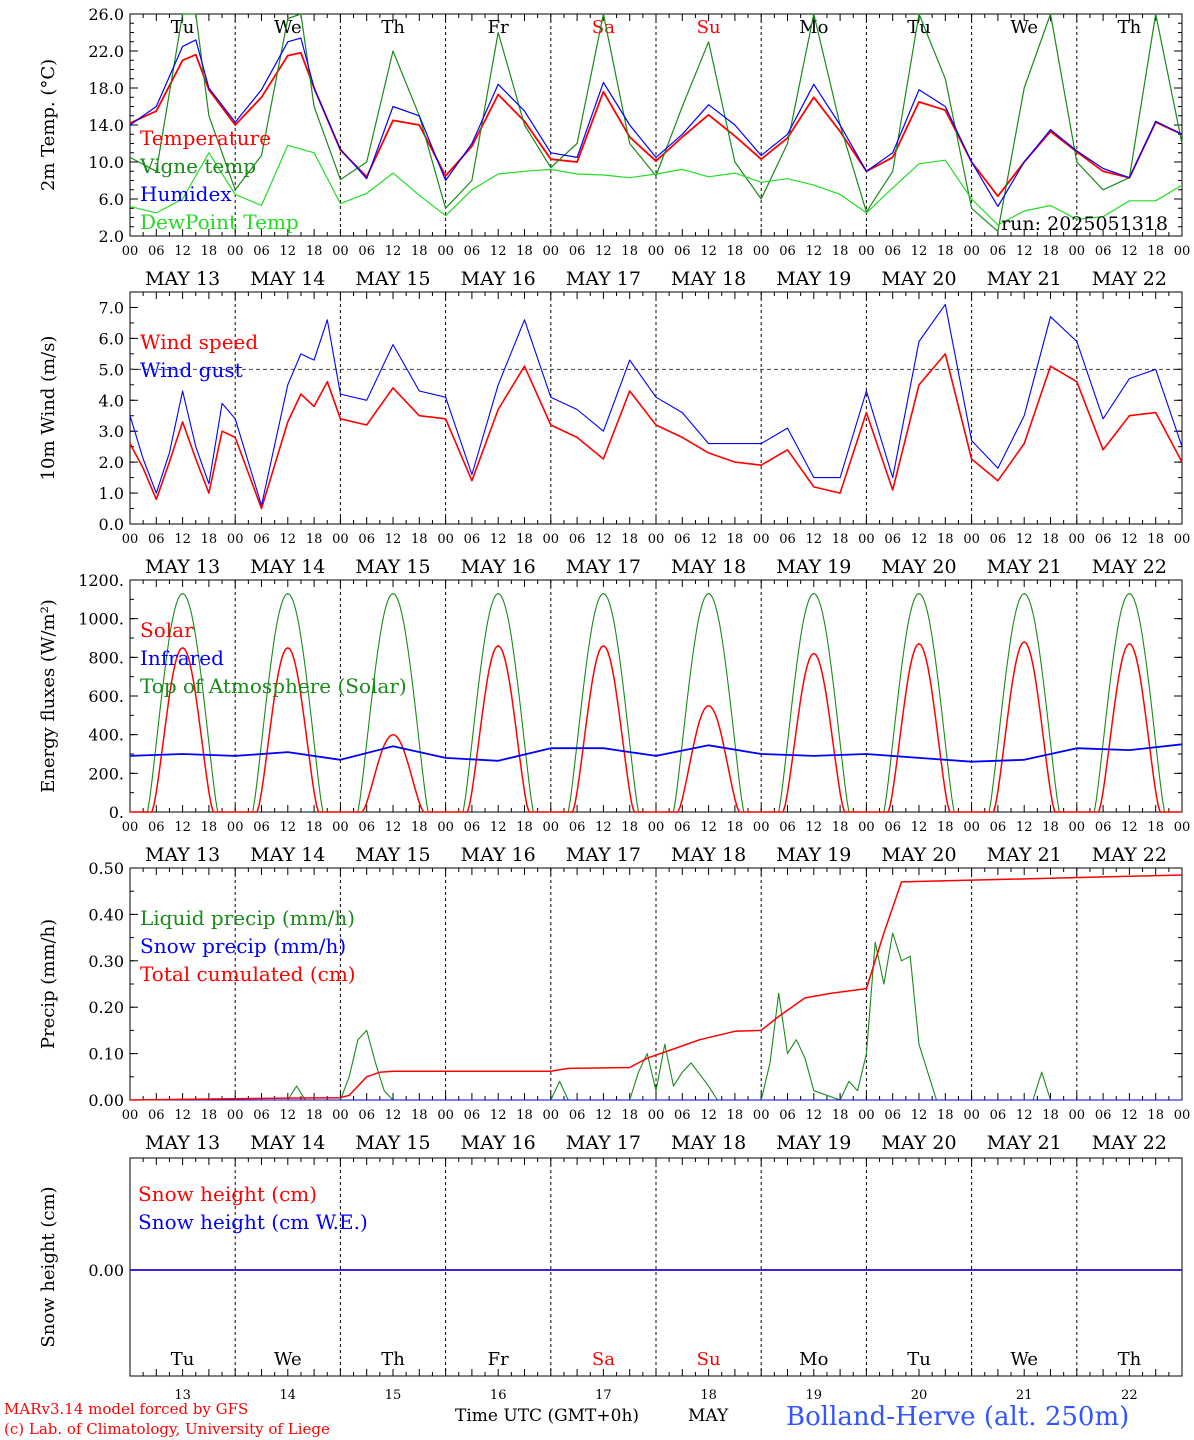 The image size is (1194, 1440). I want to click on legend-entry: Liquid precip (mm/h), so click(247, 918).